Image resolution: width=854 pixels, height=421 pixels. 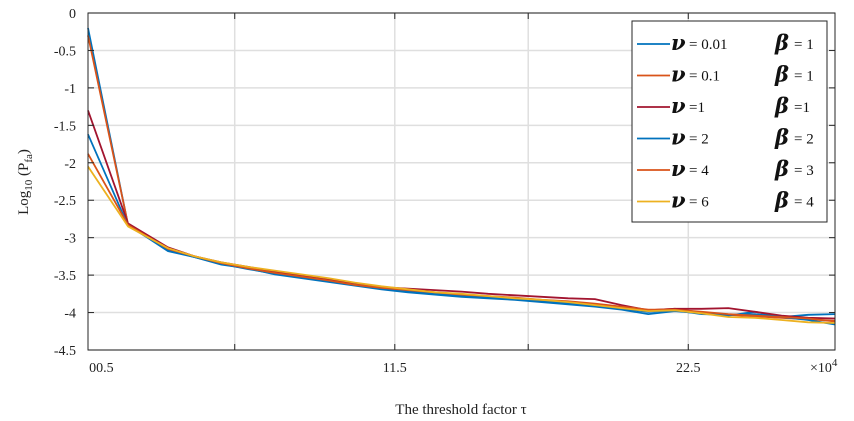 What do you see at coordinates (24, 202) in the screenshot?
I see `y-label-log: Log` at bounding box center [24, 202].